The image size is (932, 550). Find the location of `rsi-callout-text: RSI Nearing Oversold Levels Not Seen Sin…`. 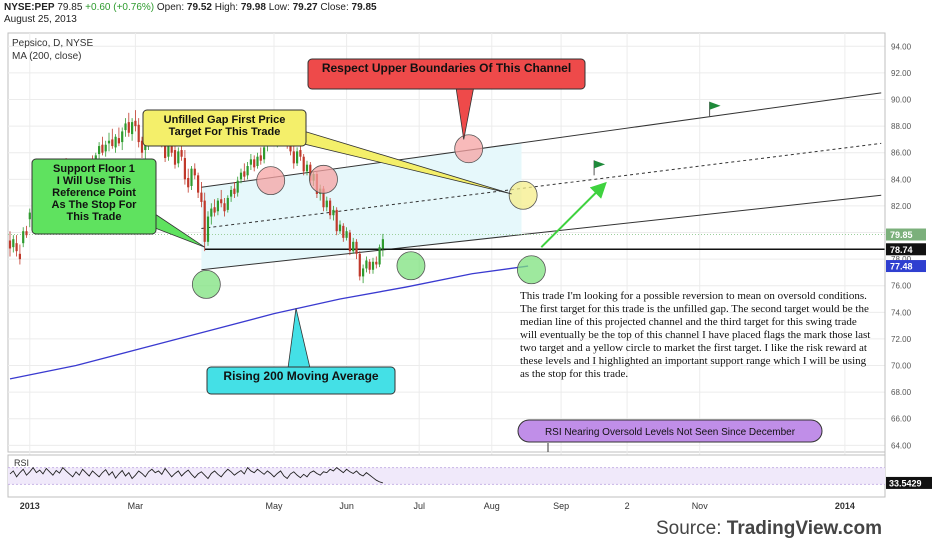

rsi-callout-text: RSI Nearing Oversold Levels Not Seen Sin… is located at coordinates (670, 432).